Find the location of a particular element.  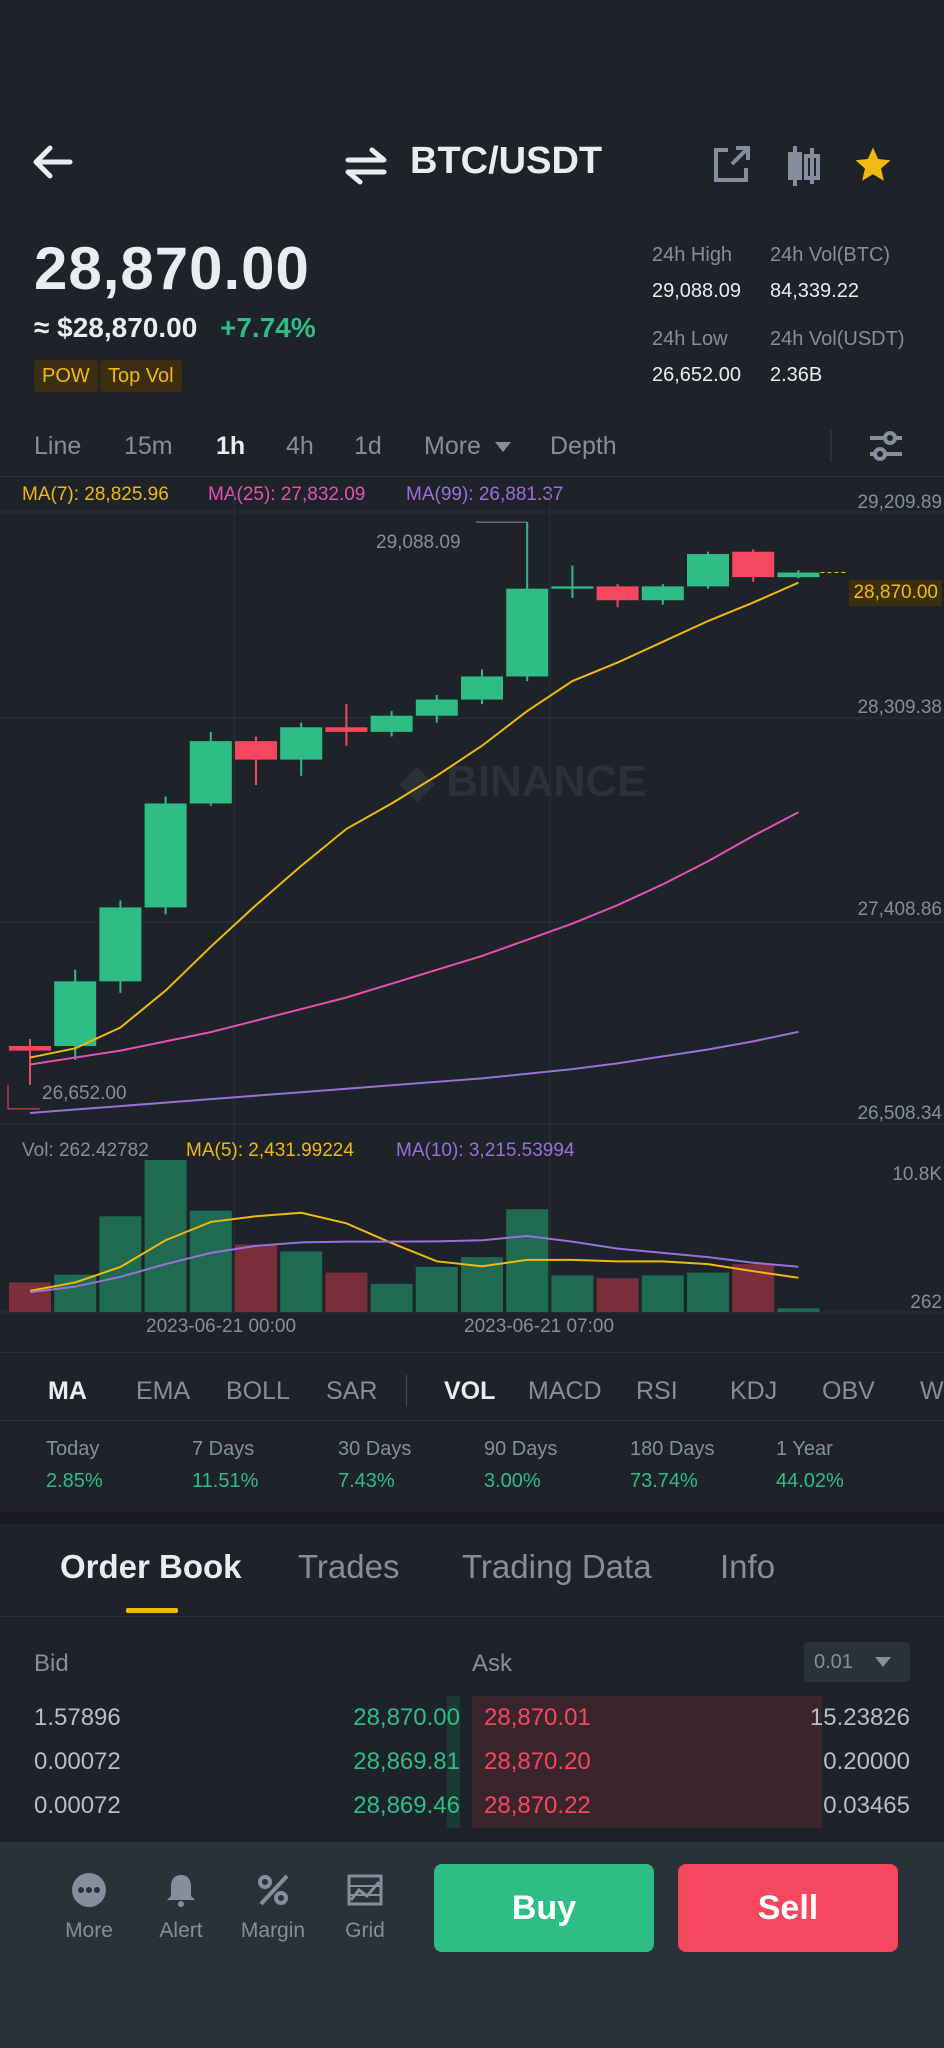

more-button: More is located at coordinates (89, 1907).